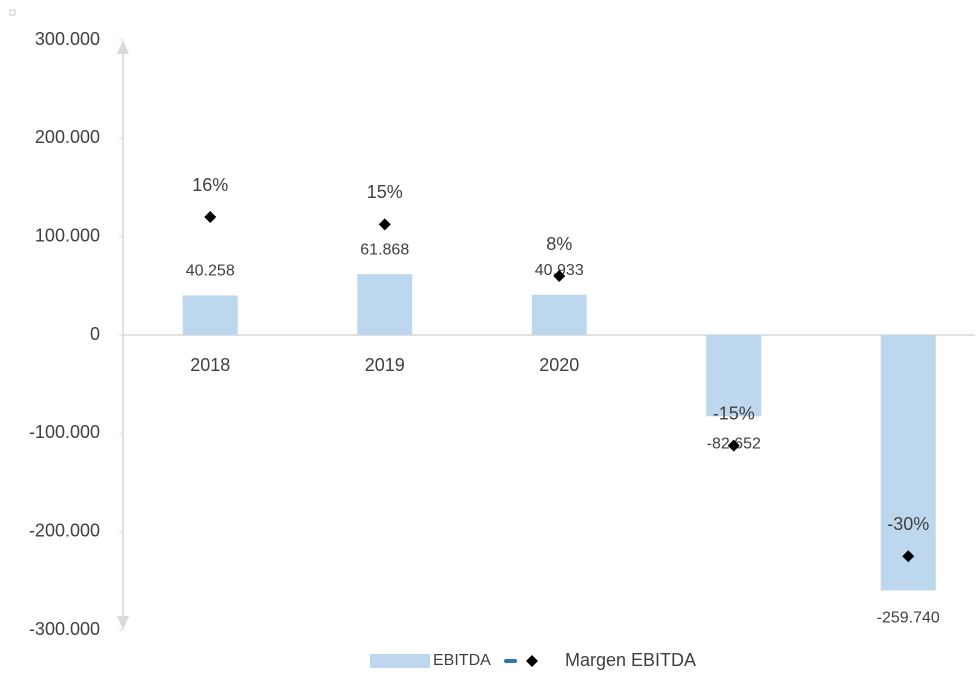 Image resolution: width=980 pixels, height=675 pixels. What do you see at coordinates (385, 365) in the screenshot?
I see `x-tick-label: 2019` at bounding box center [385, 365].